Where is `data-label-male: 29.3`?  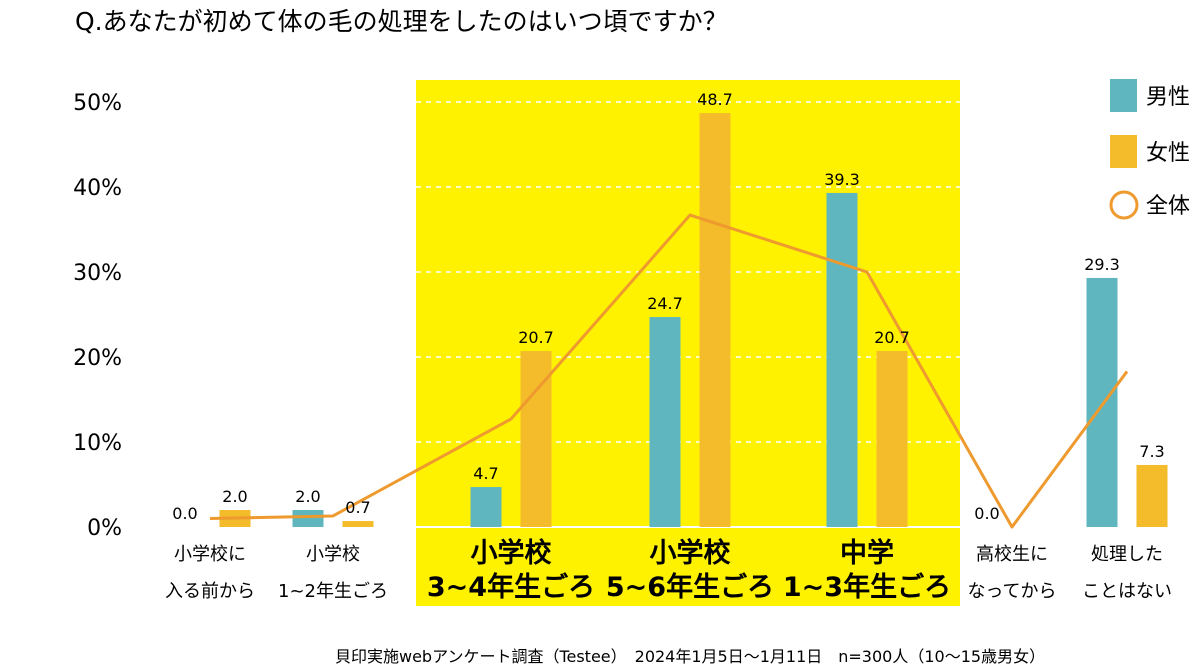
data-label-male: 29.3 is located at coordinates (1102, 264).